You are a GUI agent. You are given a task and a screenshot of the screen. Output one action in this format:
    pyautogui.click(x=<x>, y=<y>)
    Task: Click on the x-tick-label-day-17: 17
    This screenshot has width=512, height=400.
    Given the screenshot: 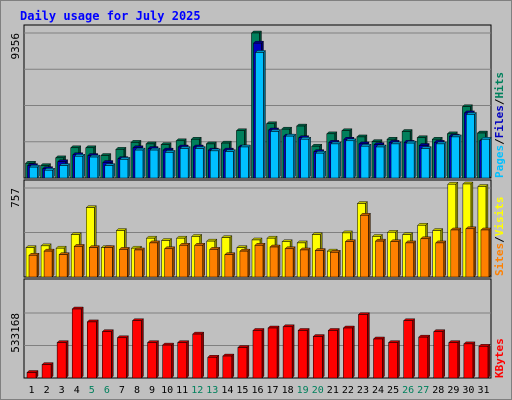 What is the action you would take?
    pyautogui.click(x=273, y=390)
    